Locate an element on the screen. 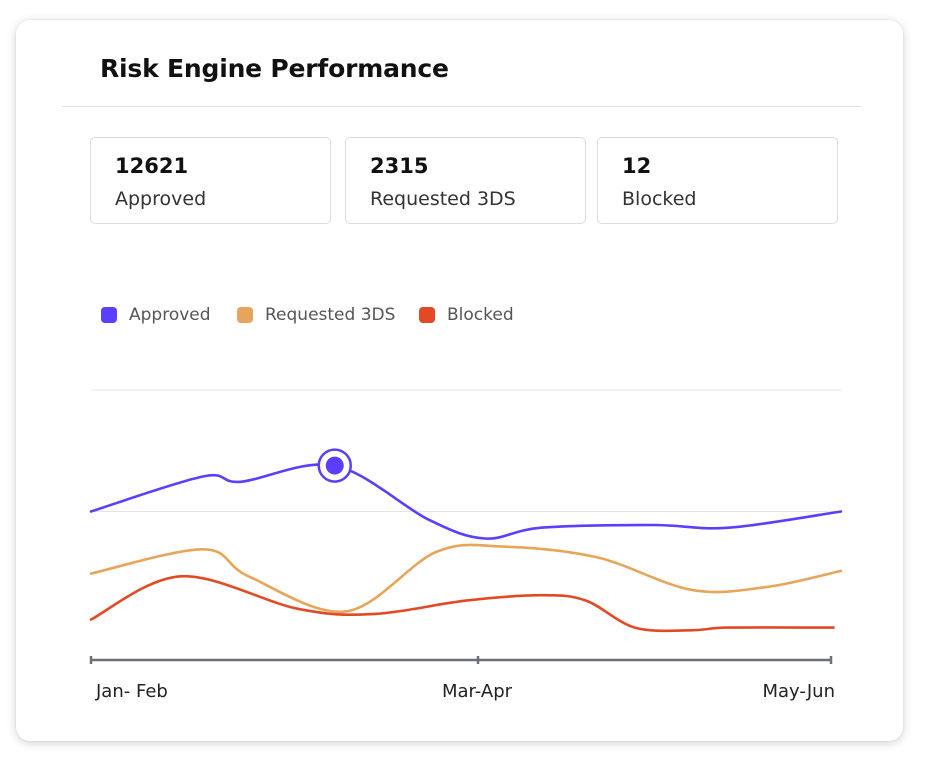  x-axis: Jan- Feb Mar-Apr May-Jun is located at coordinates (462, 679).